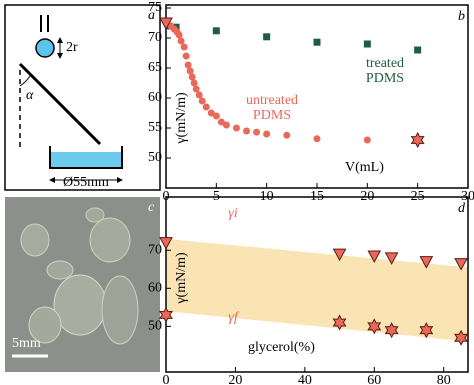 This screenshot has width=474, height=385. I want to click on x-tick-label: 20, so click(235, 379).